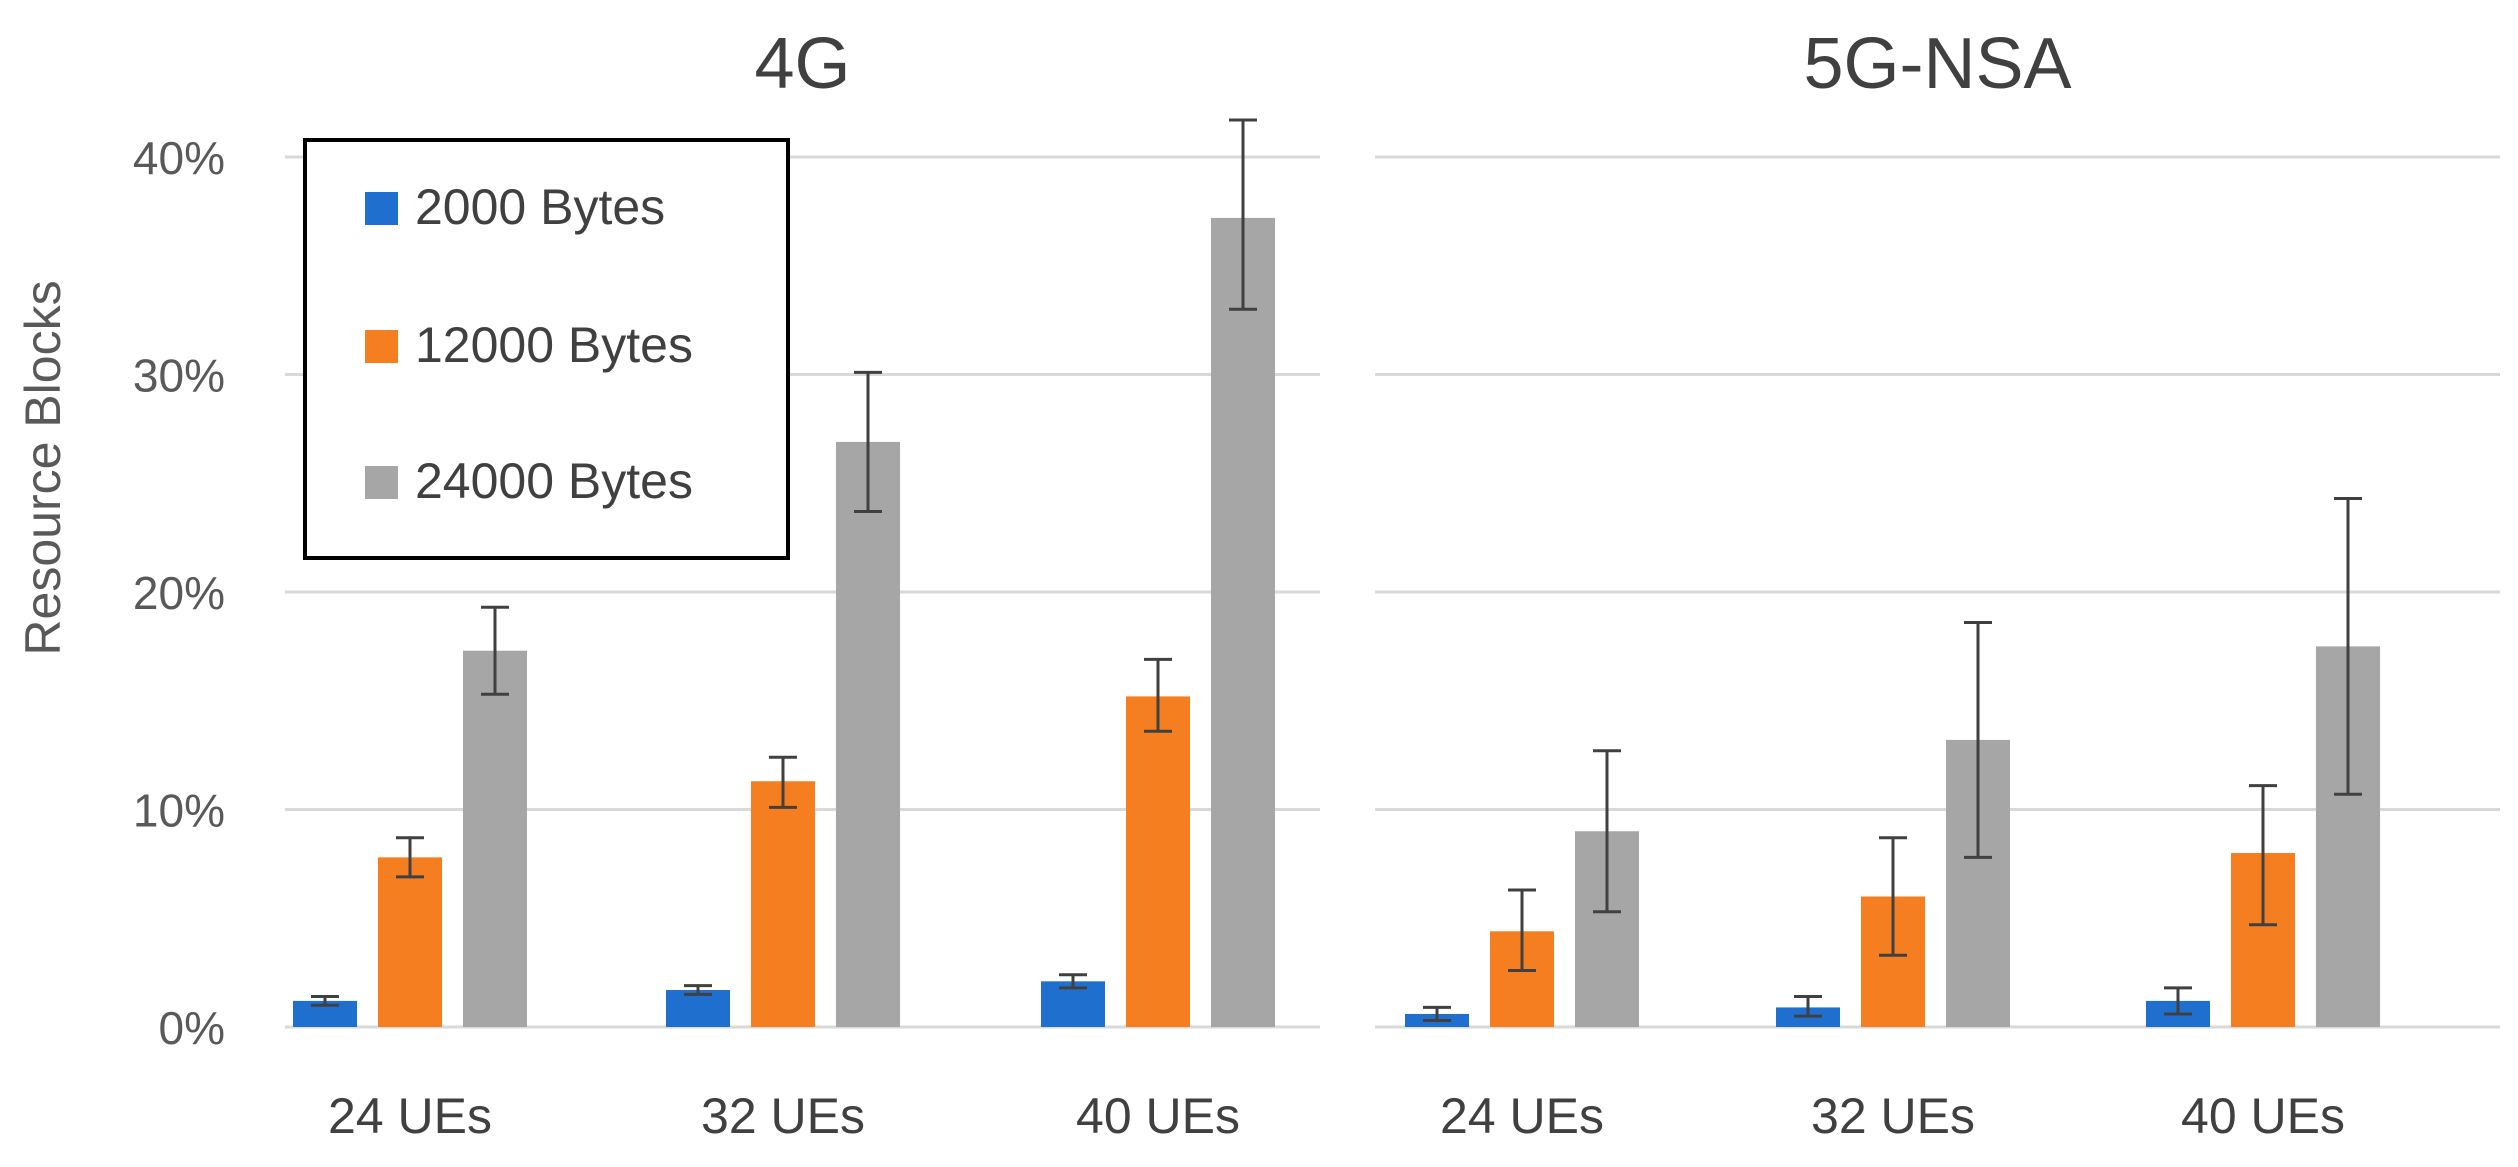 This screenshot has height=1167, width=2518. Describe the element at coordinates (554, 345) in the screenshot. I see `legend-label: 12000 Bytes` at that location.